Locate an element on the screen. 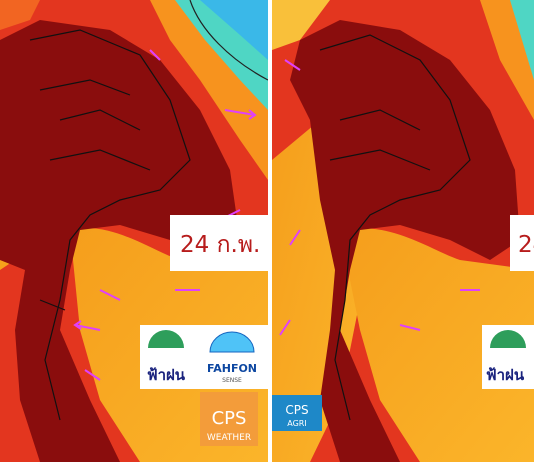 Image resolution: width=534 pixels, height=462 pixels. badge-sub: WEATHER is located at coordinates (229, 438).